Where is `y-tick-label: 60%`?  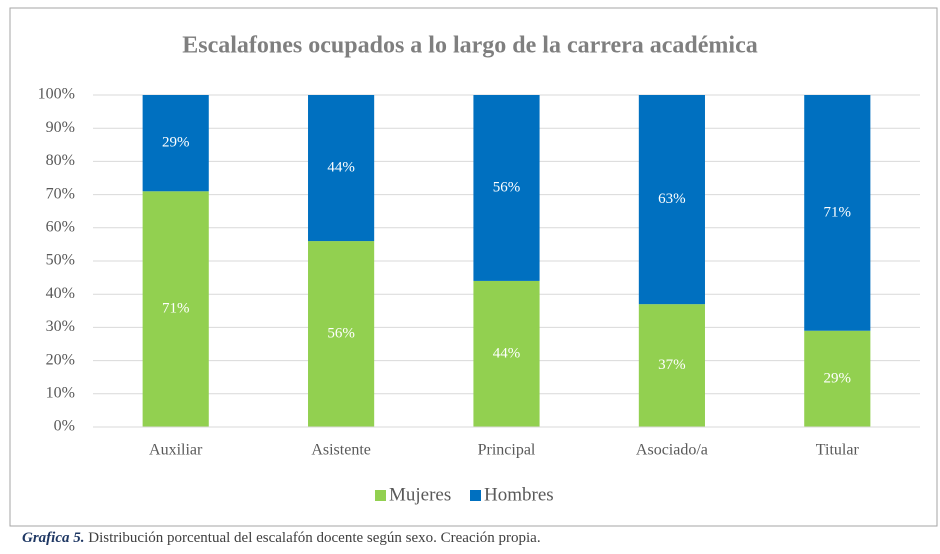 y-tick-label: 60% is located at coordinates (60, 226).